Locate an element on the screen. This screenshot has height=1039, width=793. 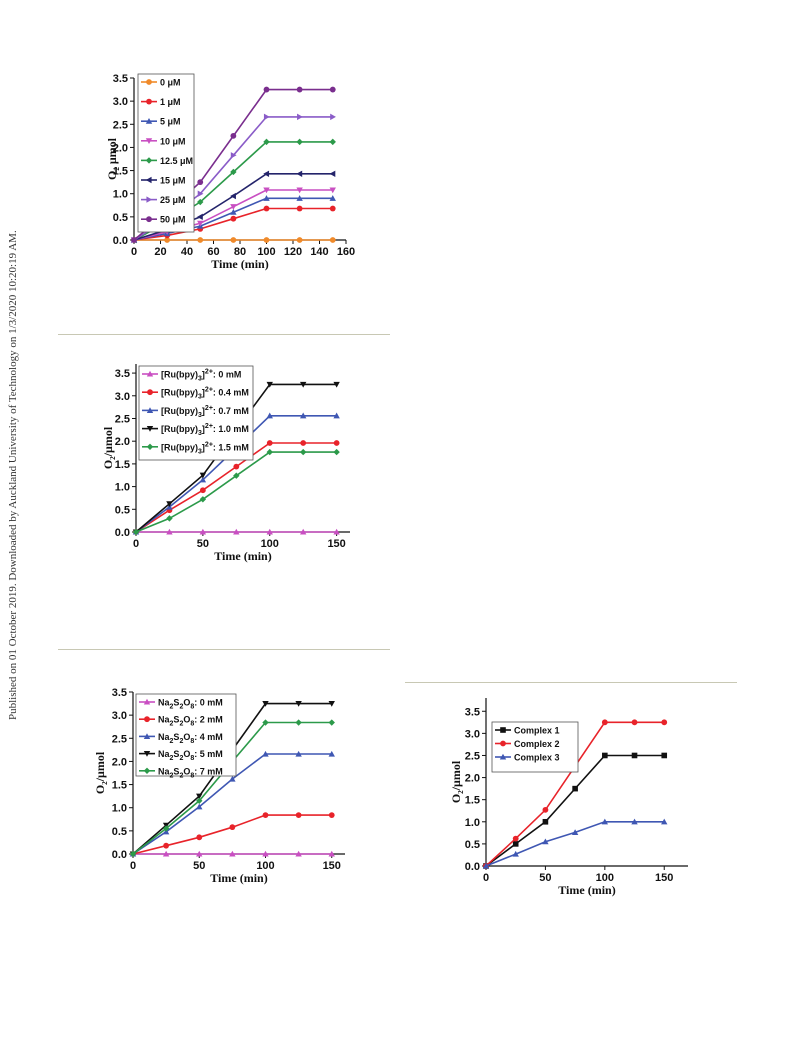
legend-label: [Ru(bpy)3]2+: 0 mM is located at coordinates (201, 376).